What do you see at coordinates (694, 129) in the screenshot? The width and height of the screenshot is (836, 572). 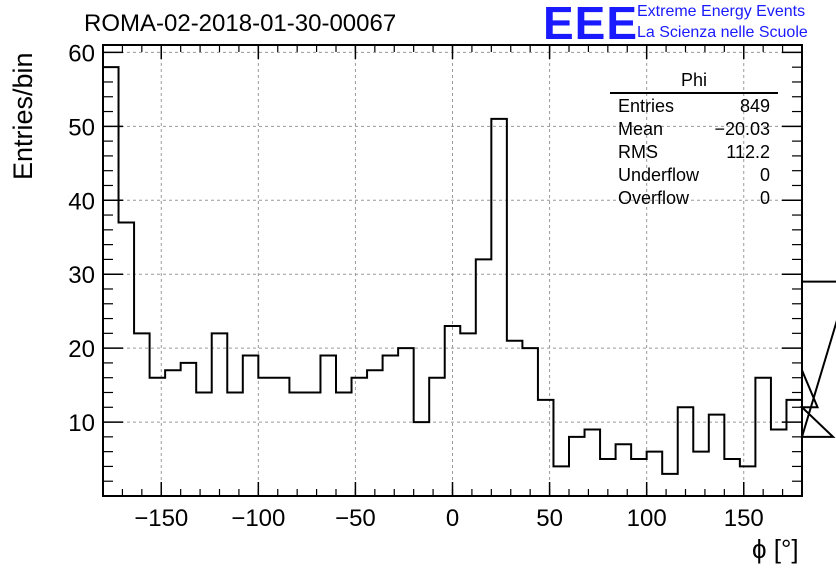 I see `stats-row-mean: Mean −20.03` at bounding box center [694, 129].